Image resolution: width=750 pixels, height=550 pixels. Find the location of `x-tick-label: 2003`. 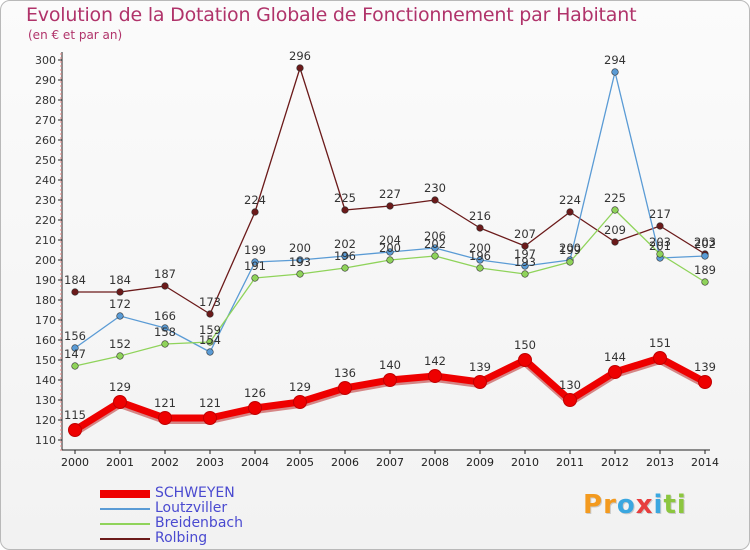

x-tick-label: 2003 is located at coordinates (210, 462).